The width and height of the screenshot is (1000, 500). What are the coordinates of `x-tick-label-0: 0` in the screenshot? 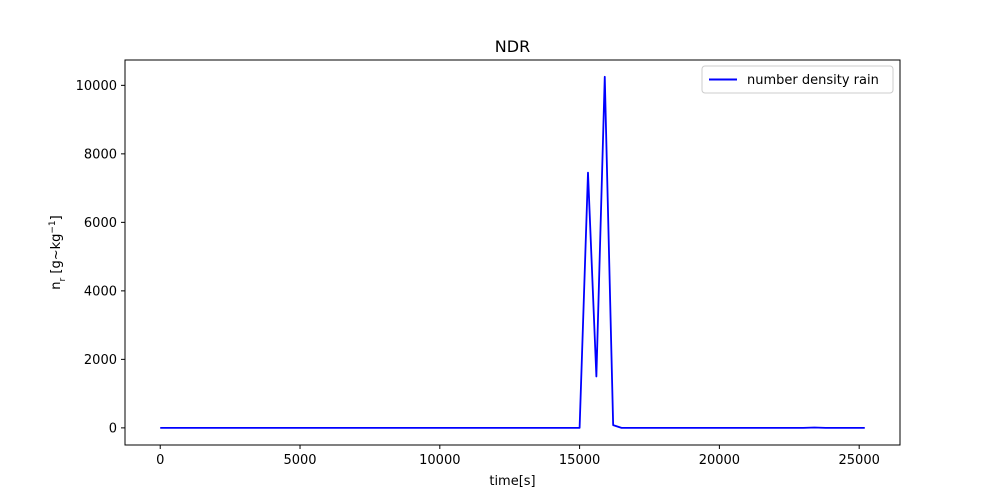 It's located at (160, 460).